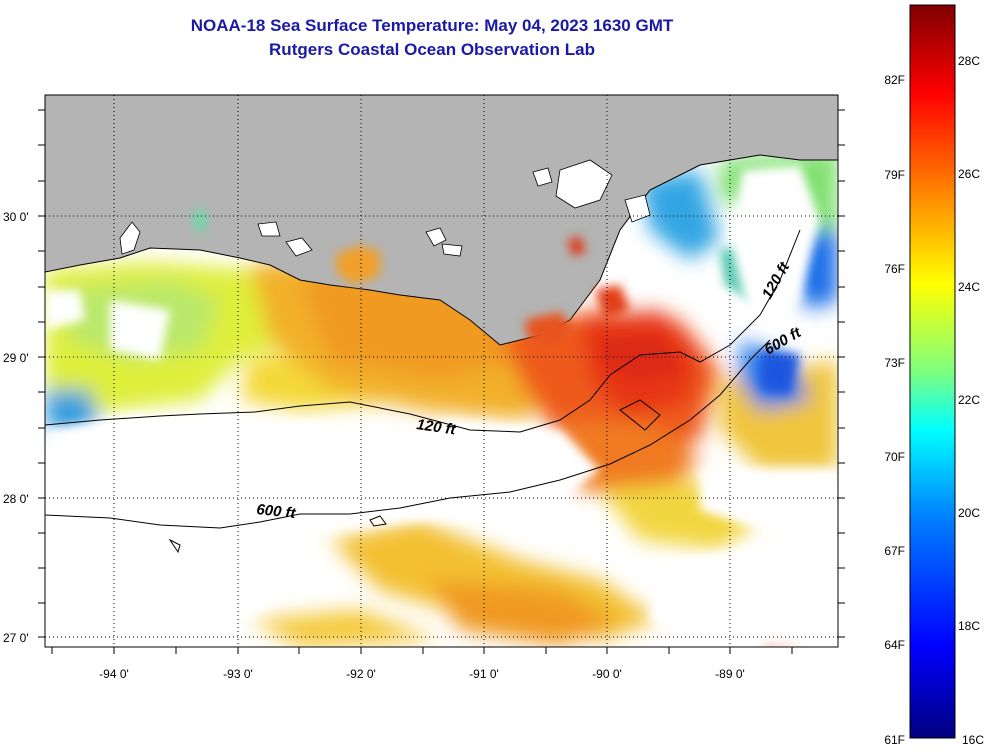 The image size is (992, 754). I want to click on colorbar-label-76f: 76F, so click(894, 269).